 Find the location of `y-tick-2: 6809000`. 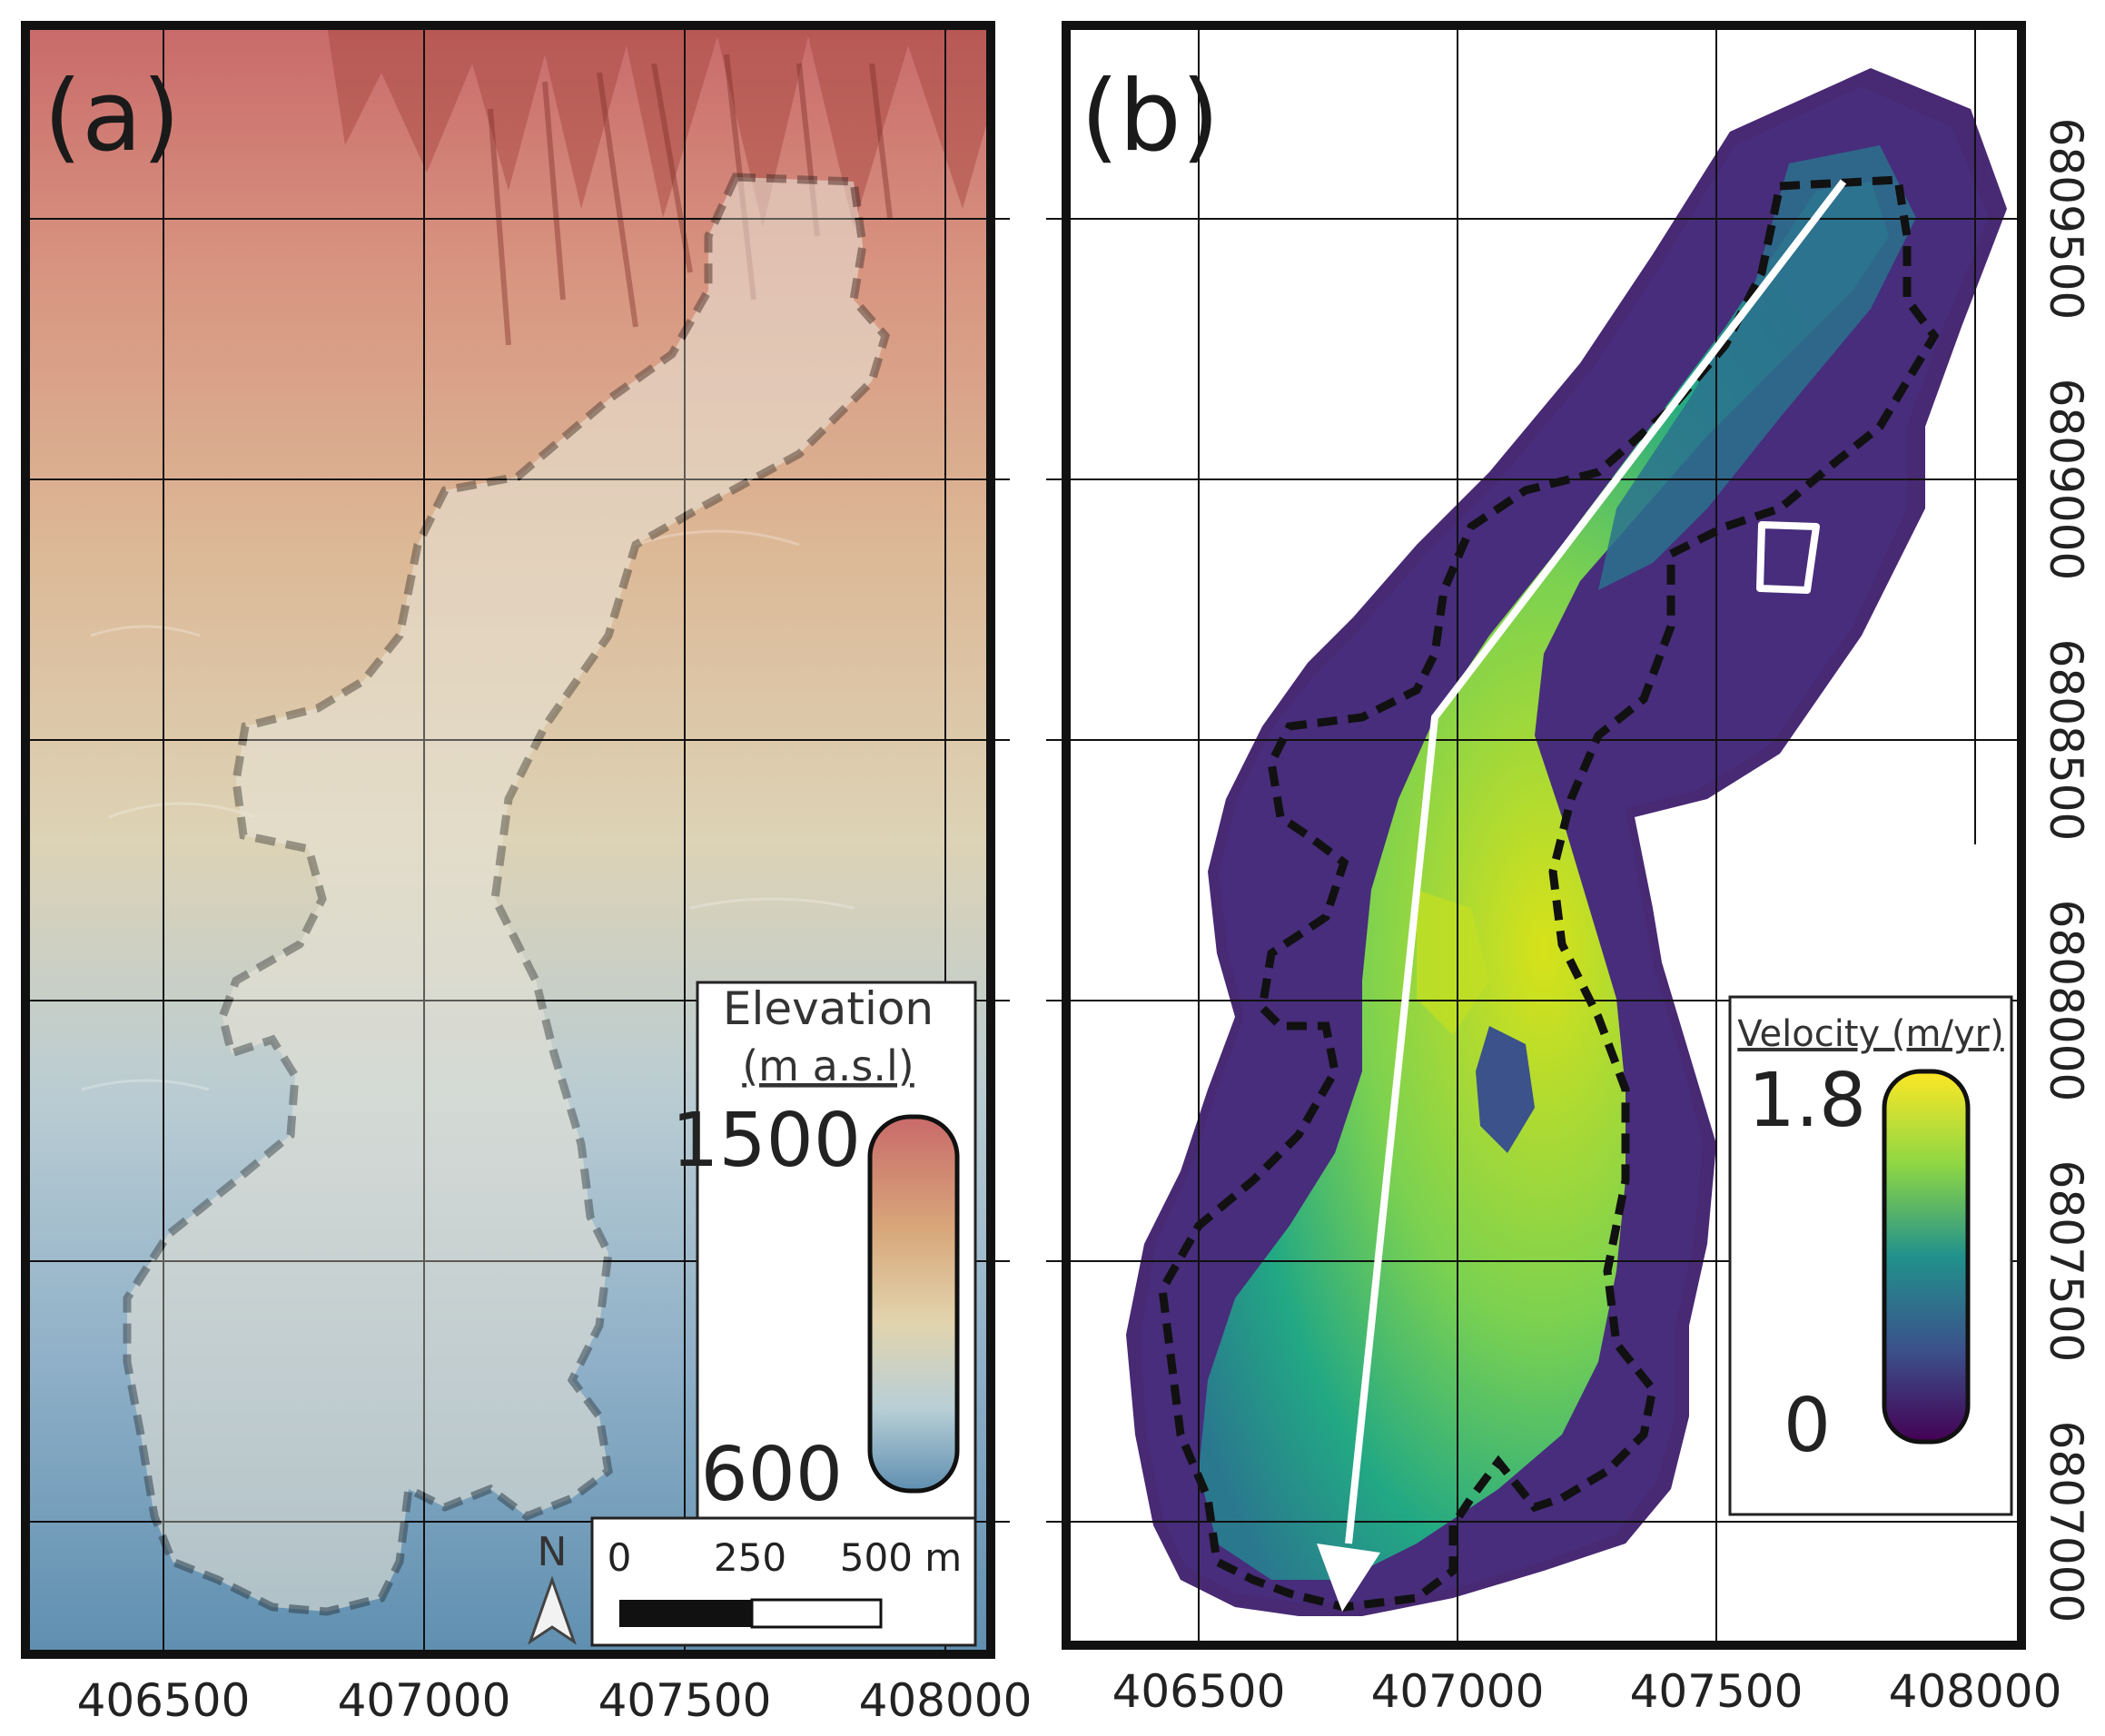

y-tick-2: 6809000 is located at coordinates (2066, 480).